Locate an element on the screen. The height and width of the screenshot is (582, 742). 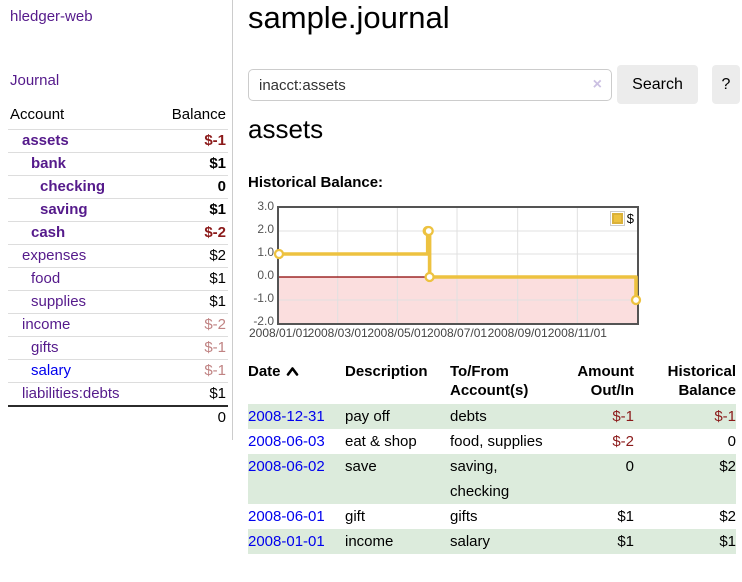
transaction-accounts: gifts is located at coordinates (464, 516).